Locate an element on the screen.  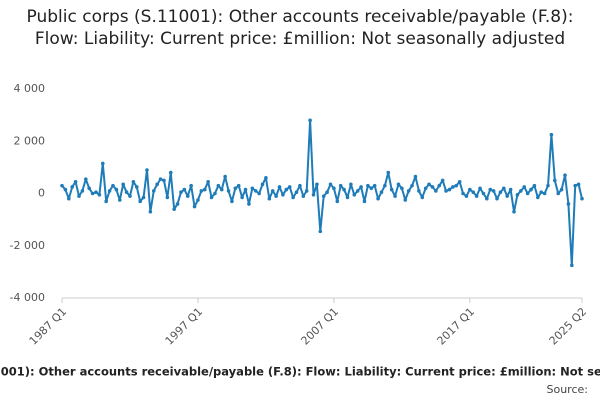
y-tick-label: -4 000 is located at coordinates (27, 297).